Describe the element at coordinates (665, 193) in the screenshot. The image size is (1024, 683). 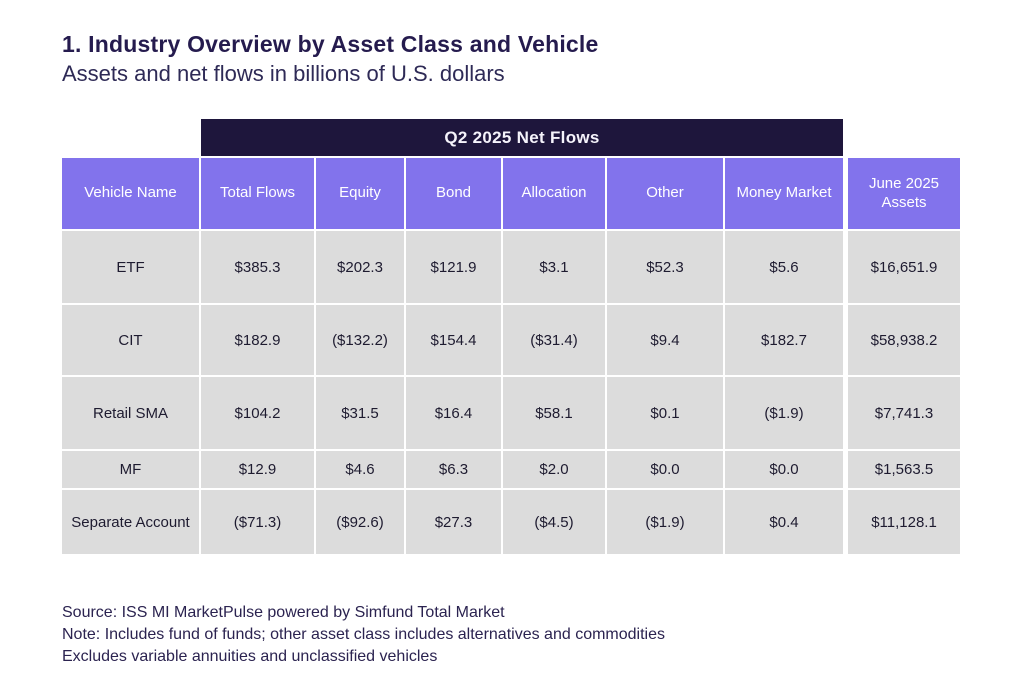
I see `column-header-other: Other` at that location.